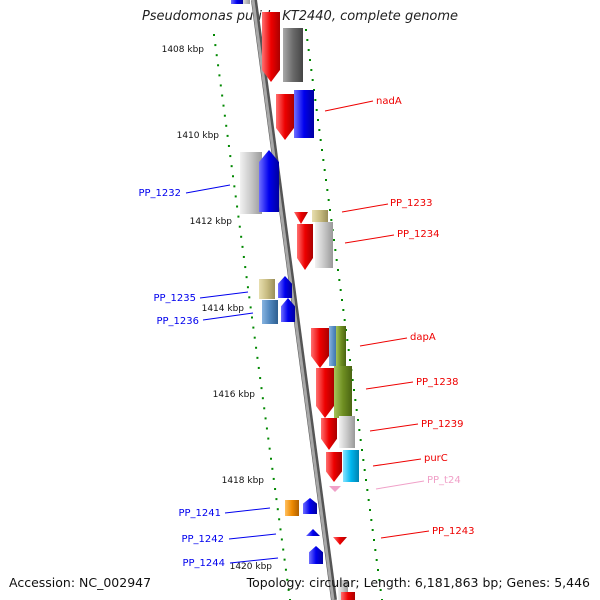 Image resolution: width=600 pixels, height=600 pixels. What do you see at coordinates (285, 287) in the screenshot?
I see `gene-pp1235-blue` at bounding box center [285, 287].